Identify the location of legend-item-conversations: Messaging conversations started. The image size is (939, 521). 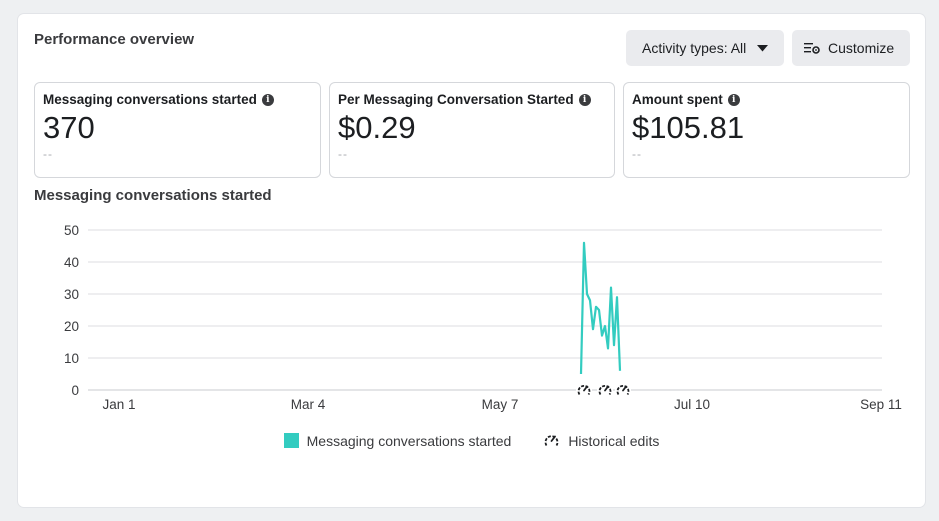
(397, 440).